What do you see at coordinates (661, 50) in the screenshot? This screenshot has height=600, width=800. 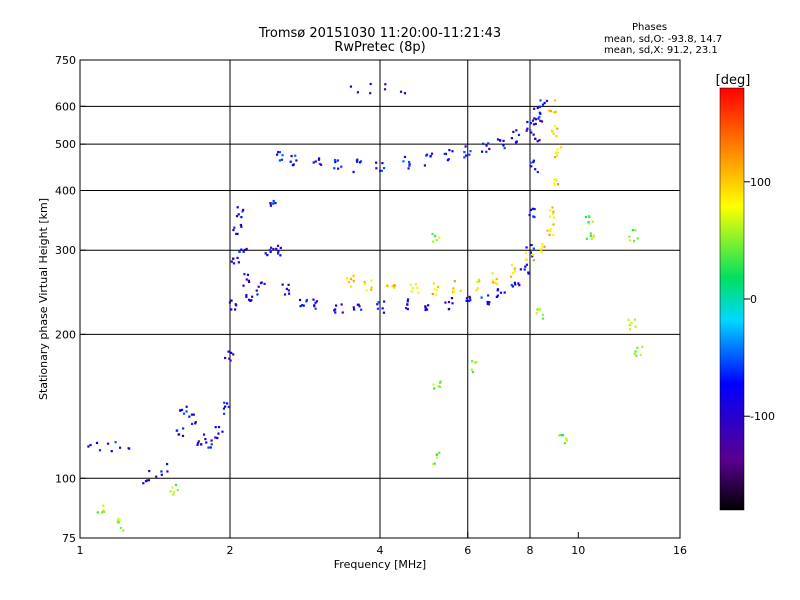 I see `phases-mean-x: mean, sd,X: 91.2, 23.1` at bounding box center [661, 50].